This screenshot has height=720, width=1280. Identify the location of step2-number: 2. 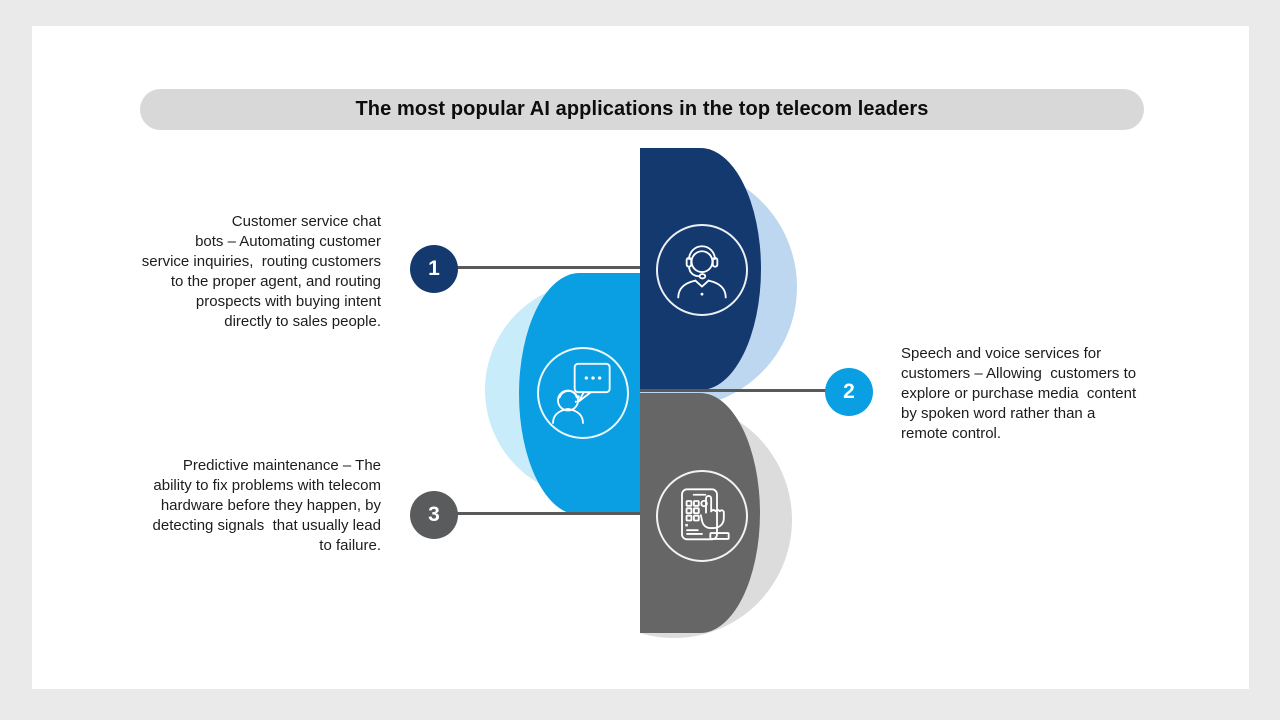
(849, 391).